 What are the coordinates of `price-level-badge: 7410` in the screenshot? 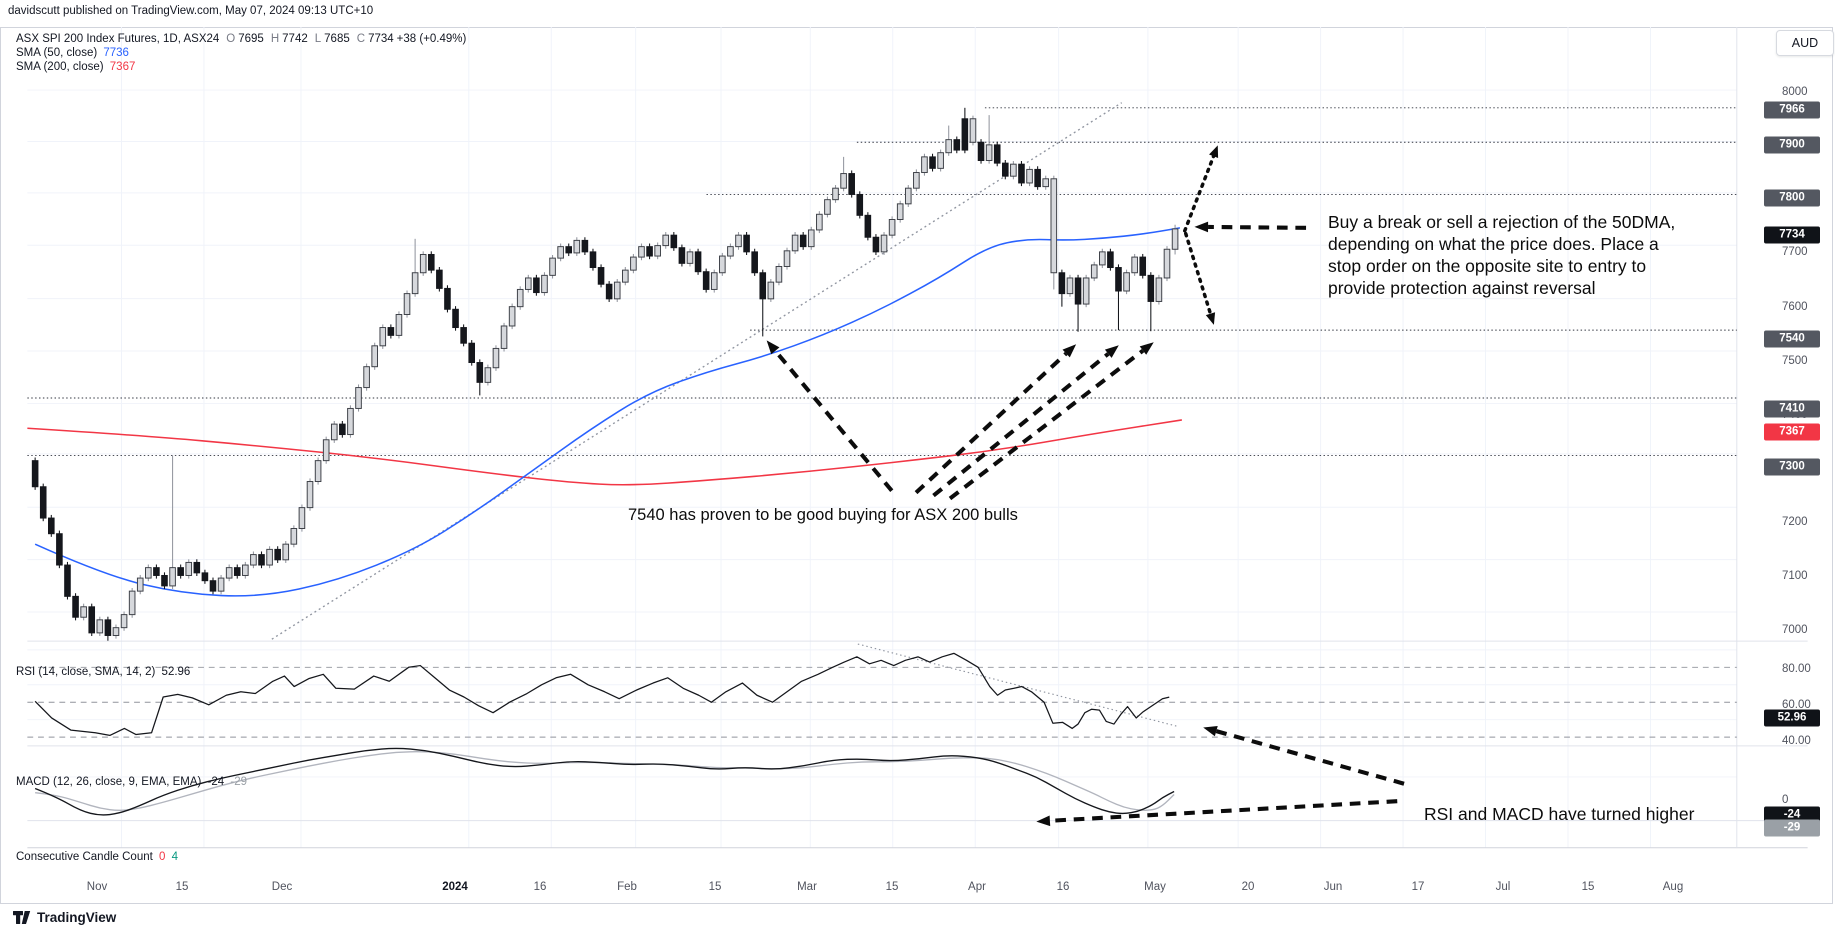 It's located at (1792, 409).